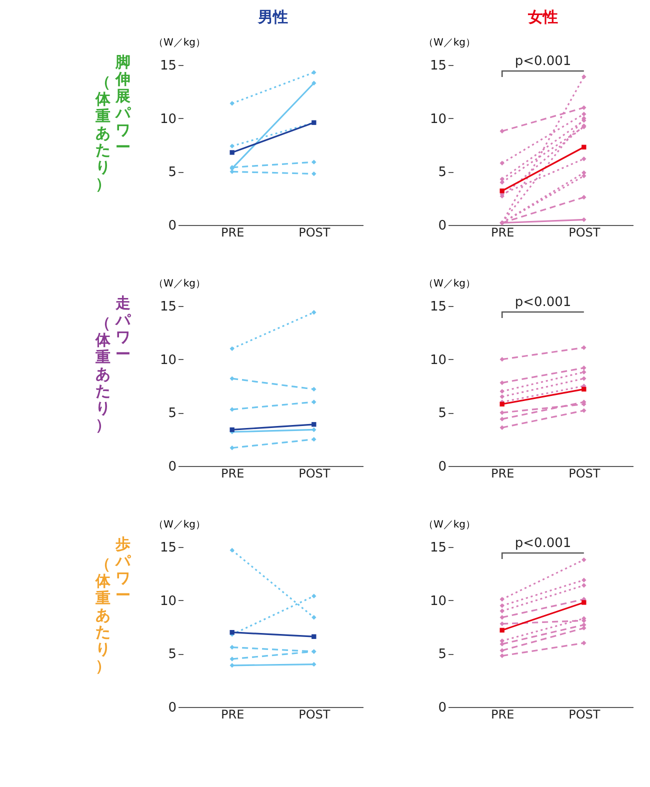 The width and height of the screenshot is (650, 787). Describe the element at coordinates (542, 17) in the screenshot. I see `chart-title: 女性` at that location.